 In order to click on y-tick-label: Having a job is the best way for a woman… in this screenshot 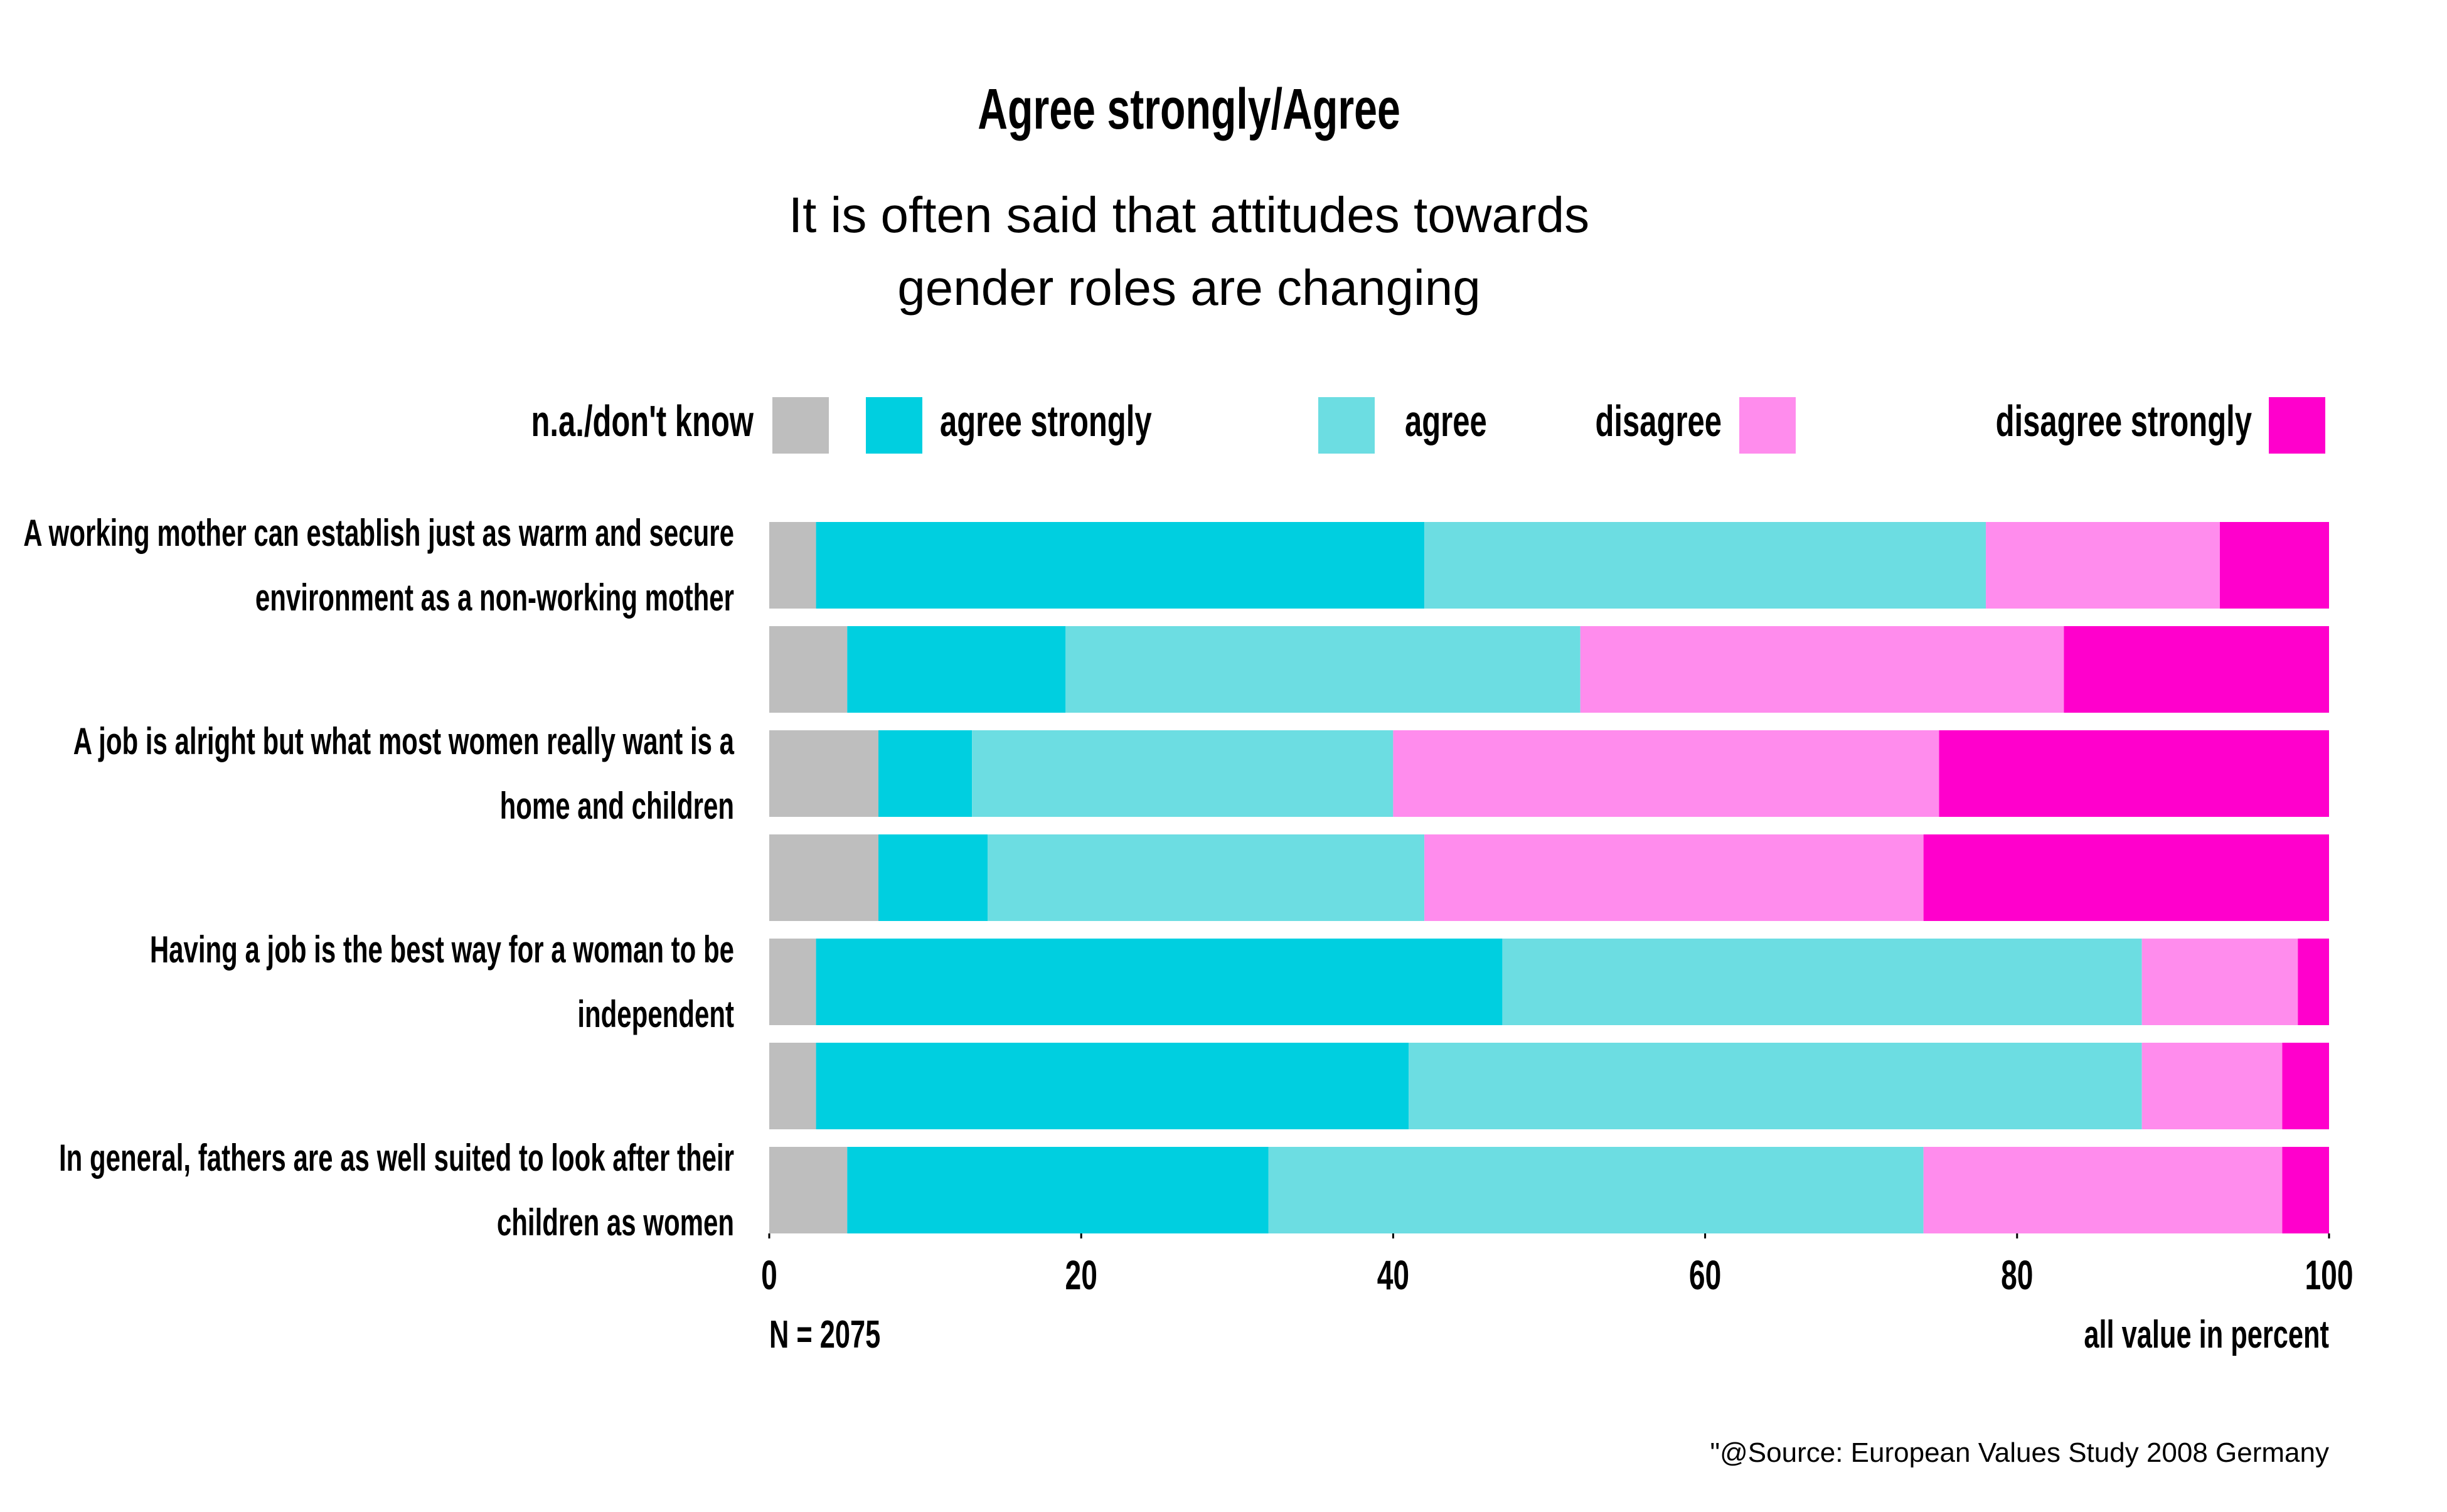, I will do `click(441, 982)`.